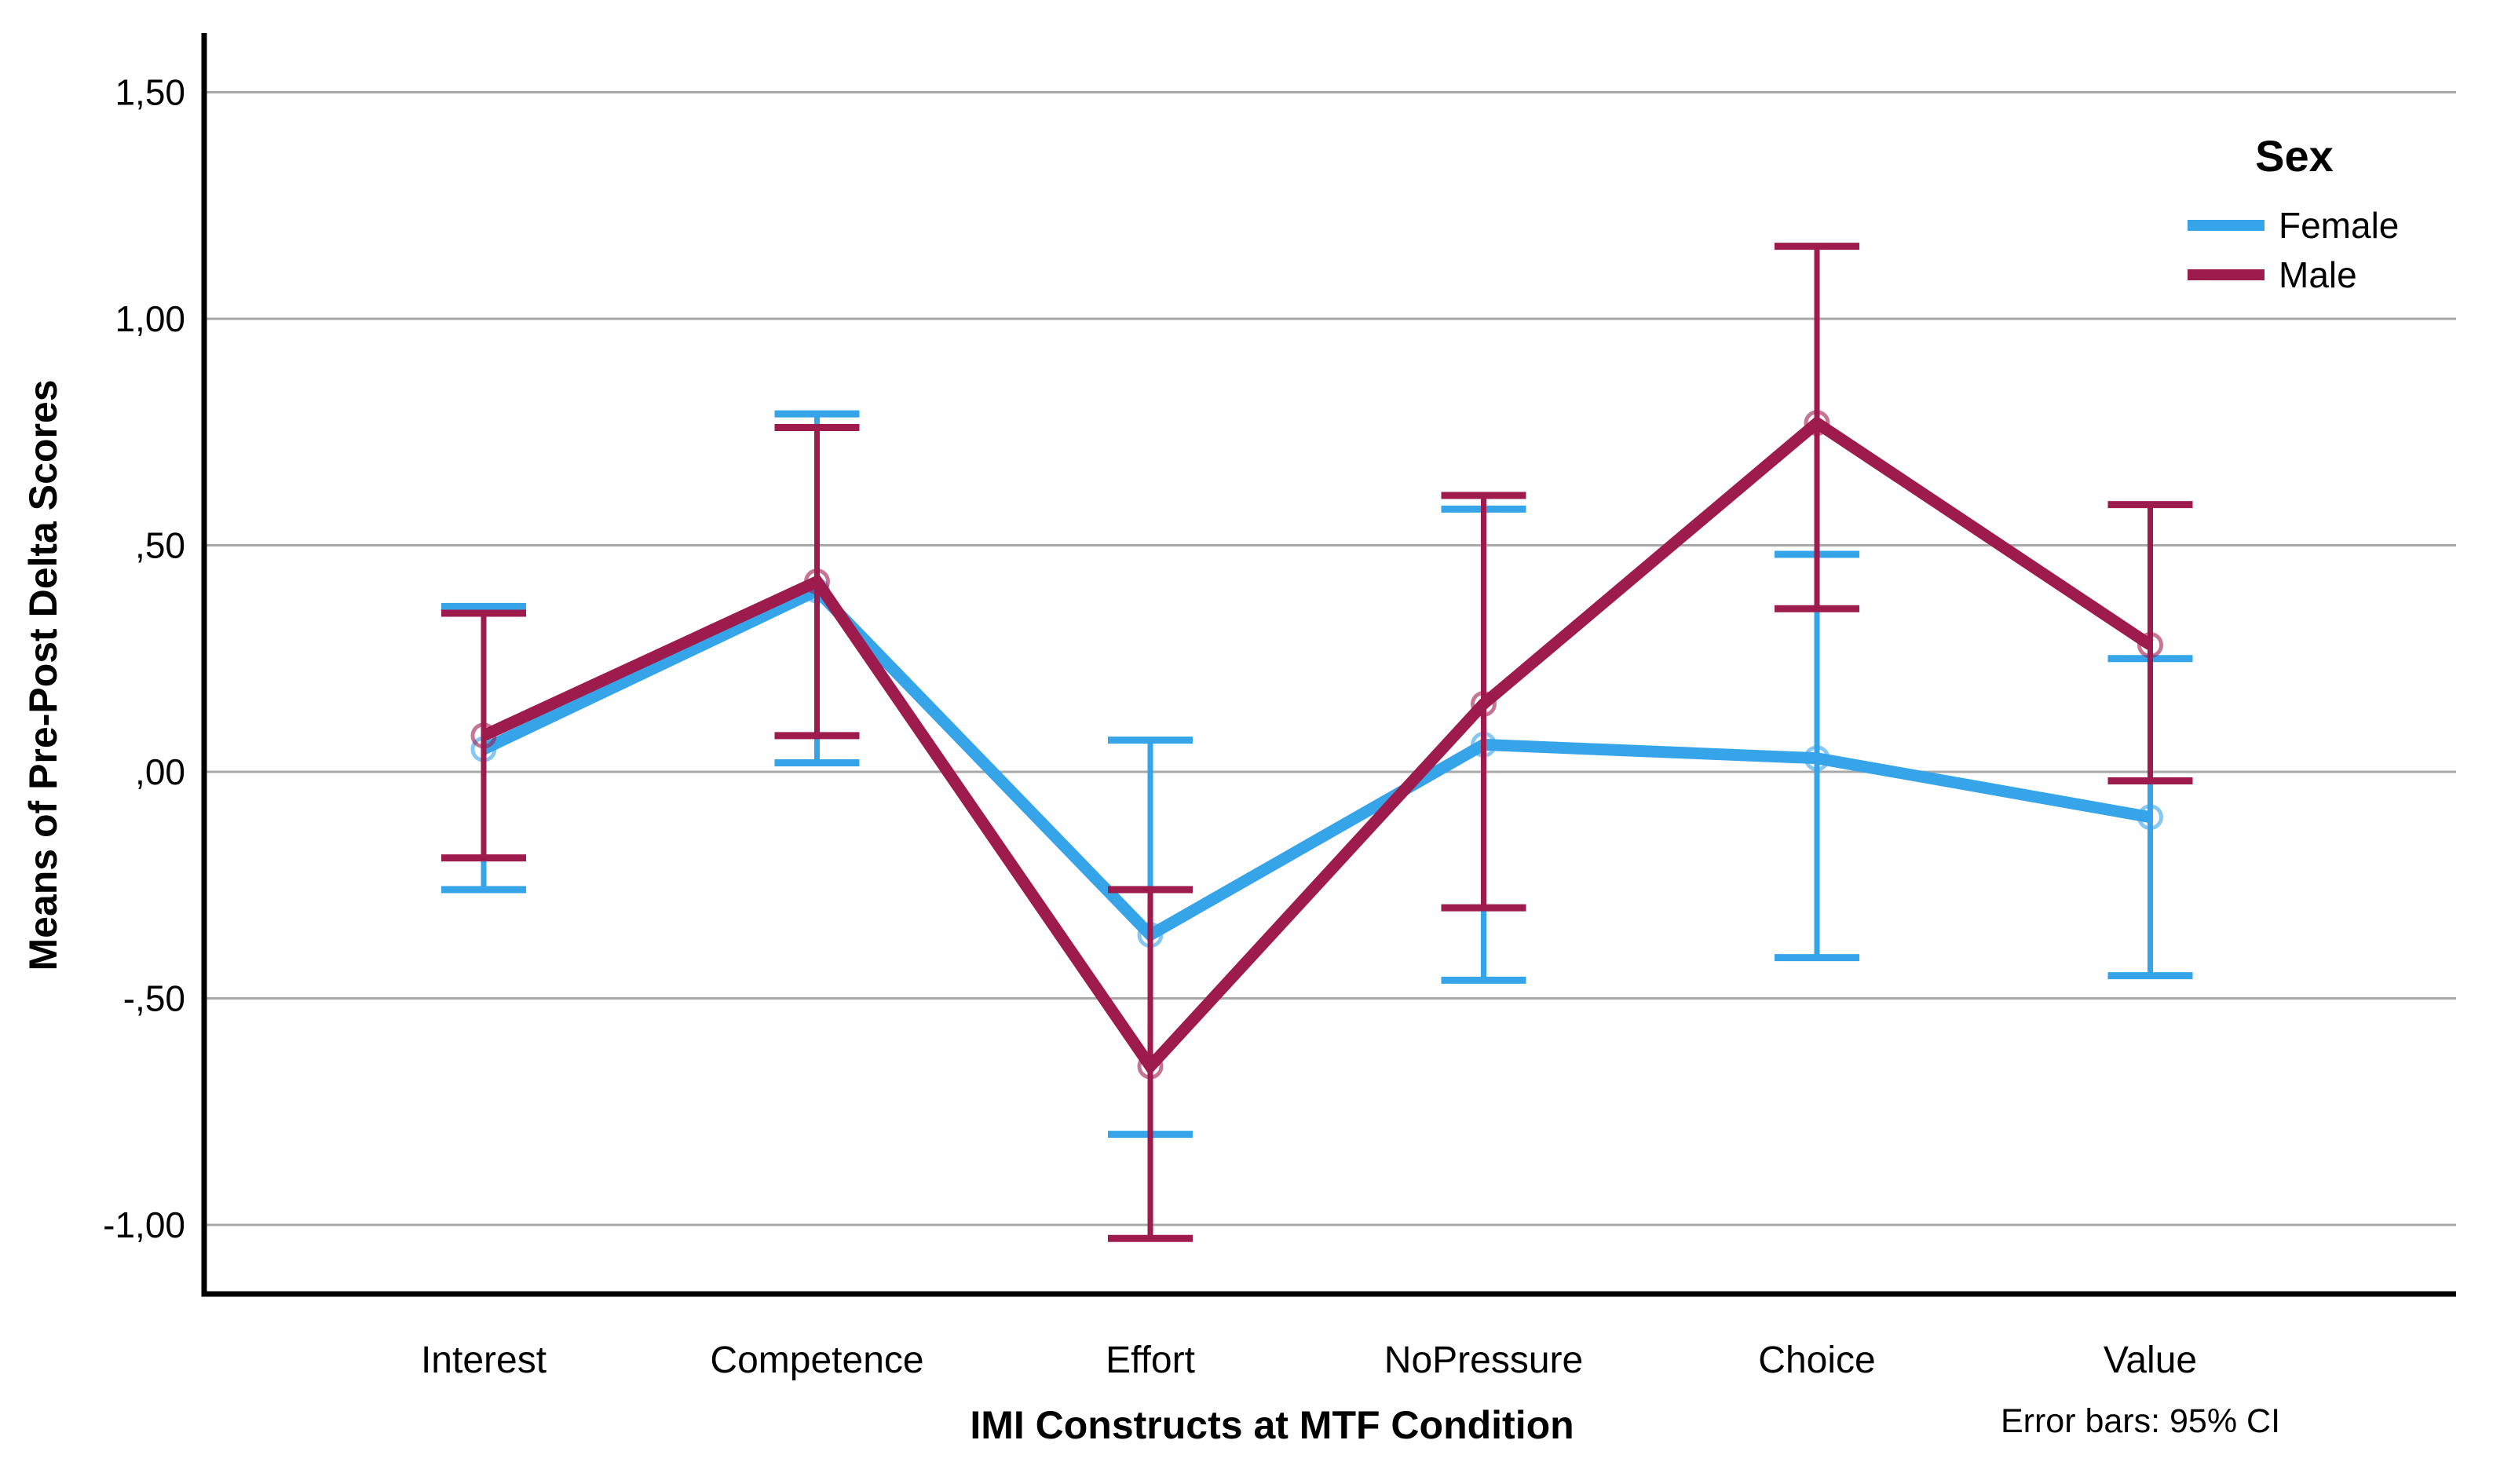 The image size is (2493, 1484). What do you see at coordinates (2339, 226) in the screenshot?
I see `legend-item-label: Female` at bounding box center [2339, 226].